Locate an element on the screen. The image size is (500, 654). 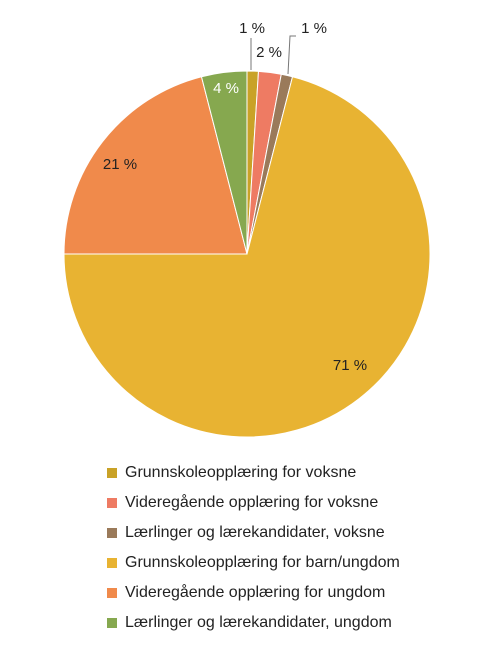
legend-label: Videregående opplæring for voksne is located at coordinates (252, 502).